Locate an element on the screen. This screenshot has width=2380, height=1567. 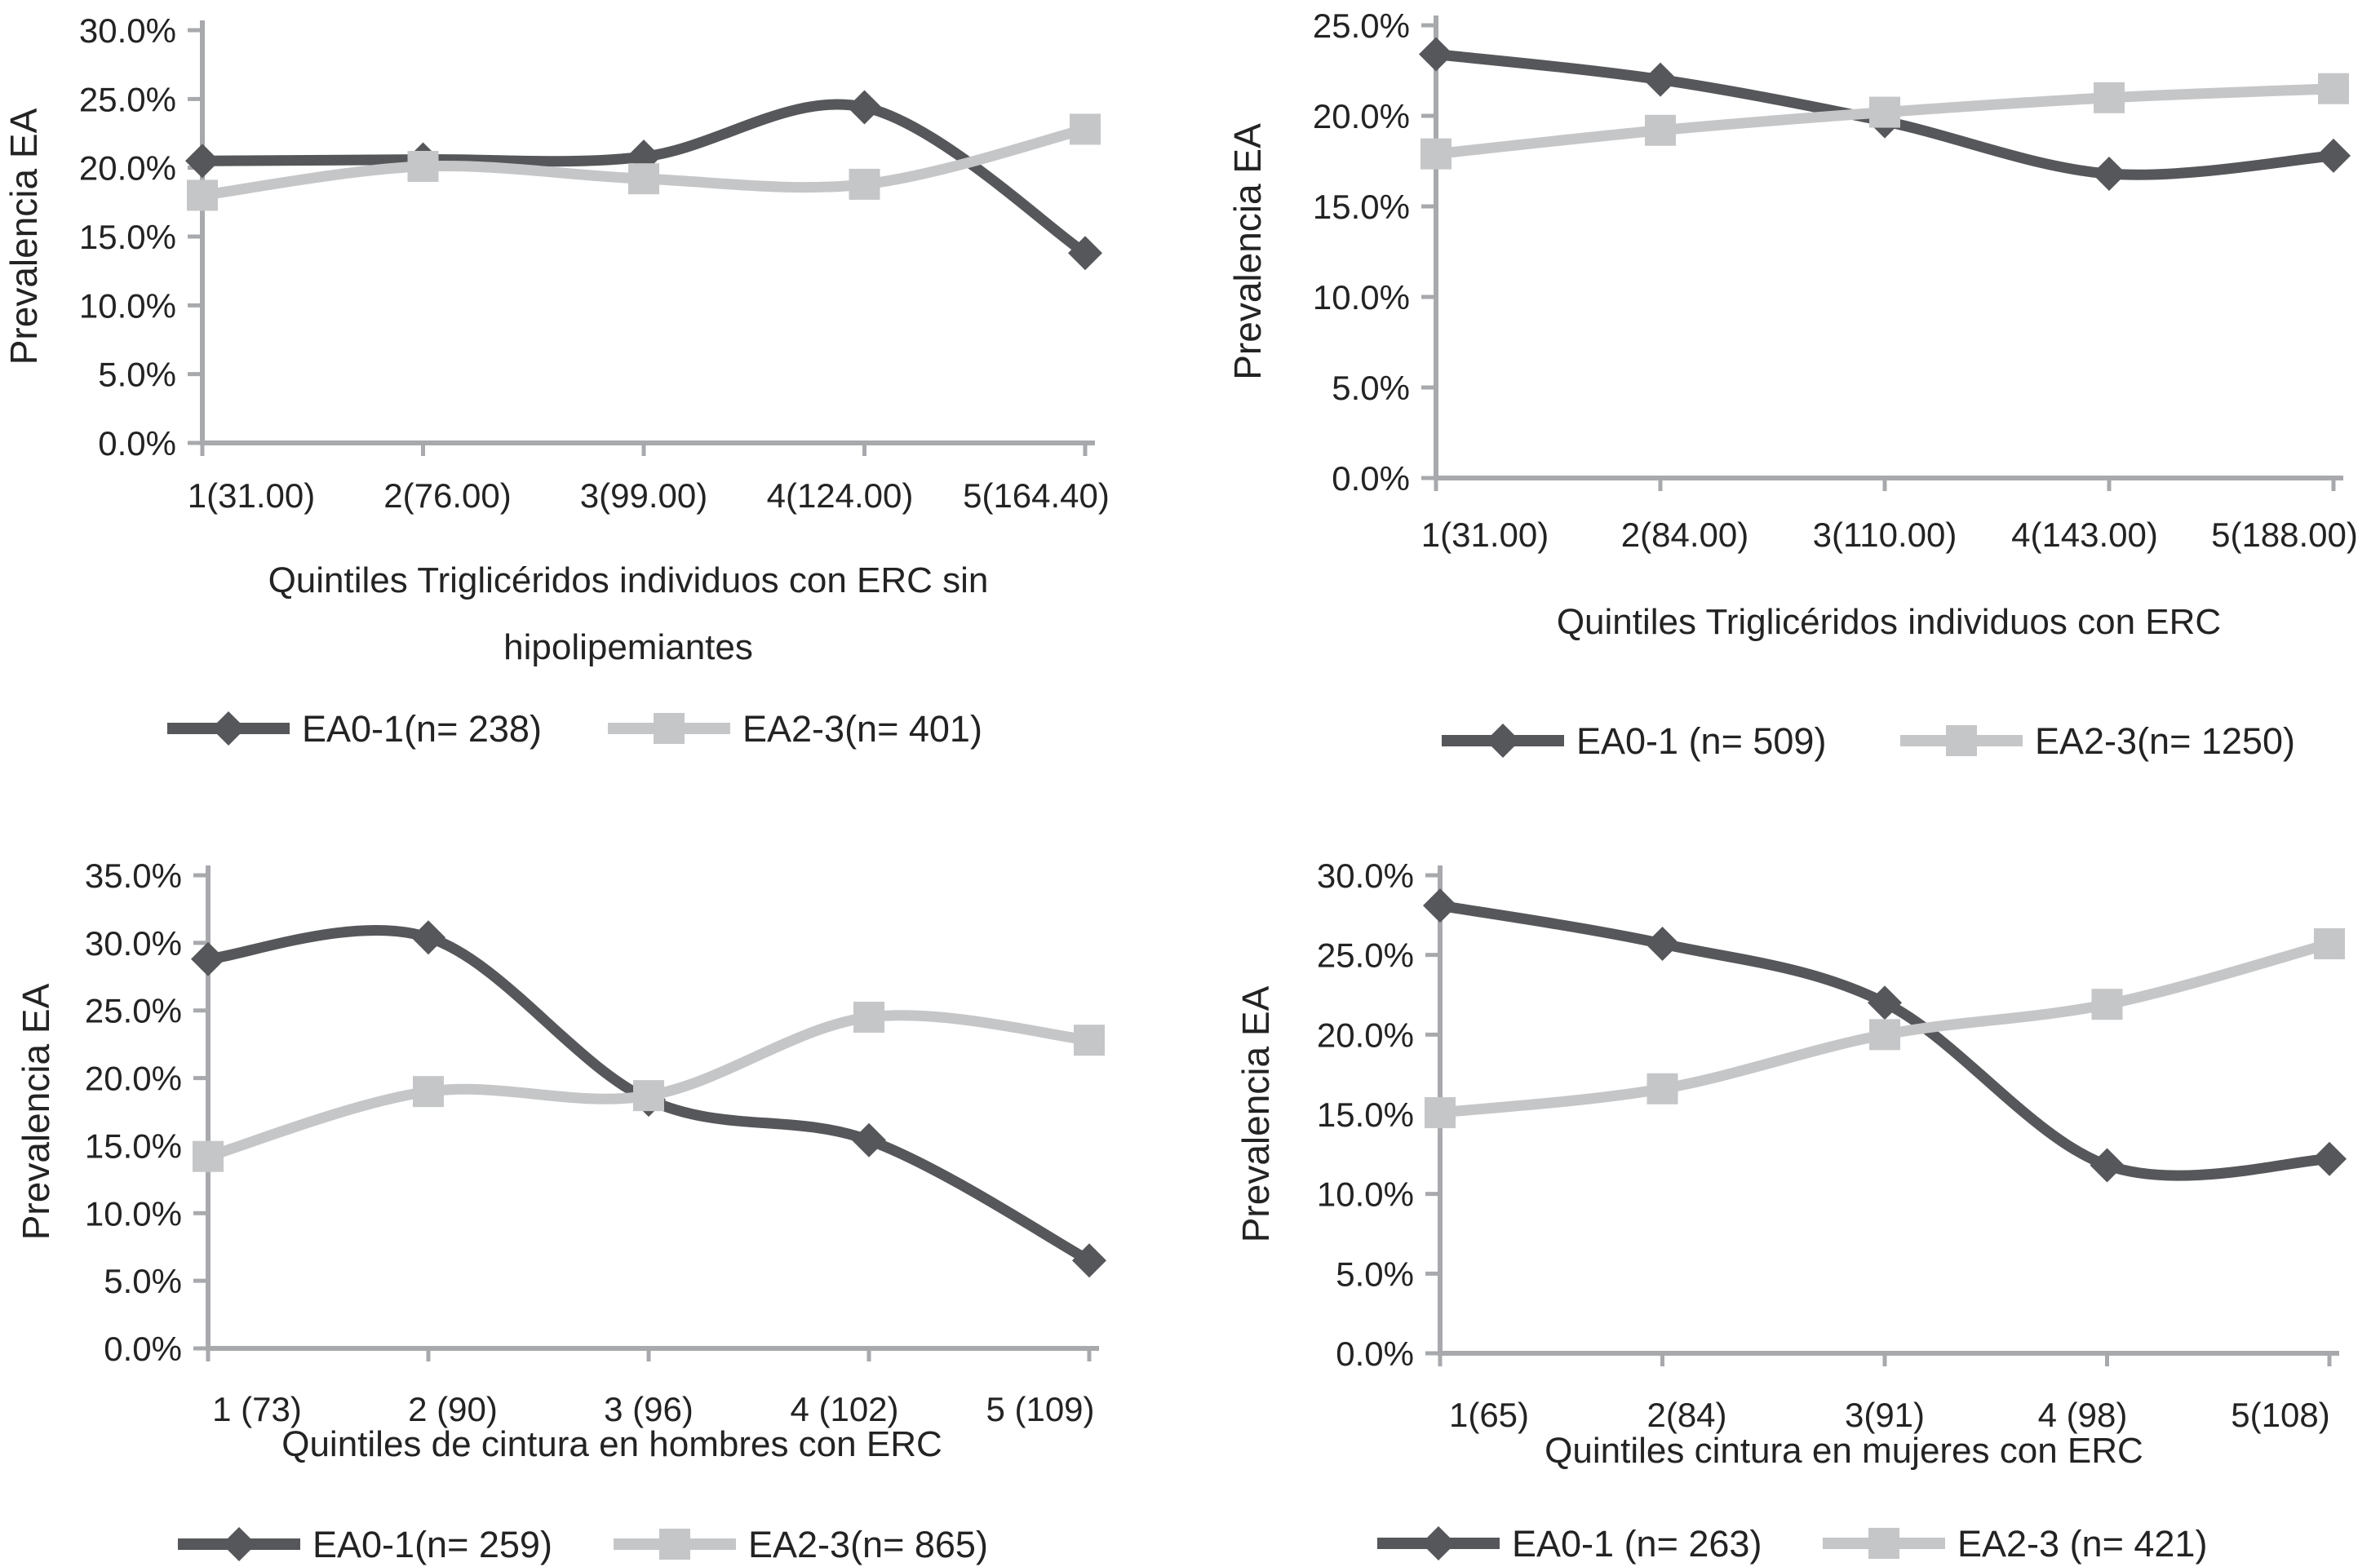
legend-label: EA2-3(n= 401) is located at coordinates (862, 729).